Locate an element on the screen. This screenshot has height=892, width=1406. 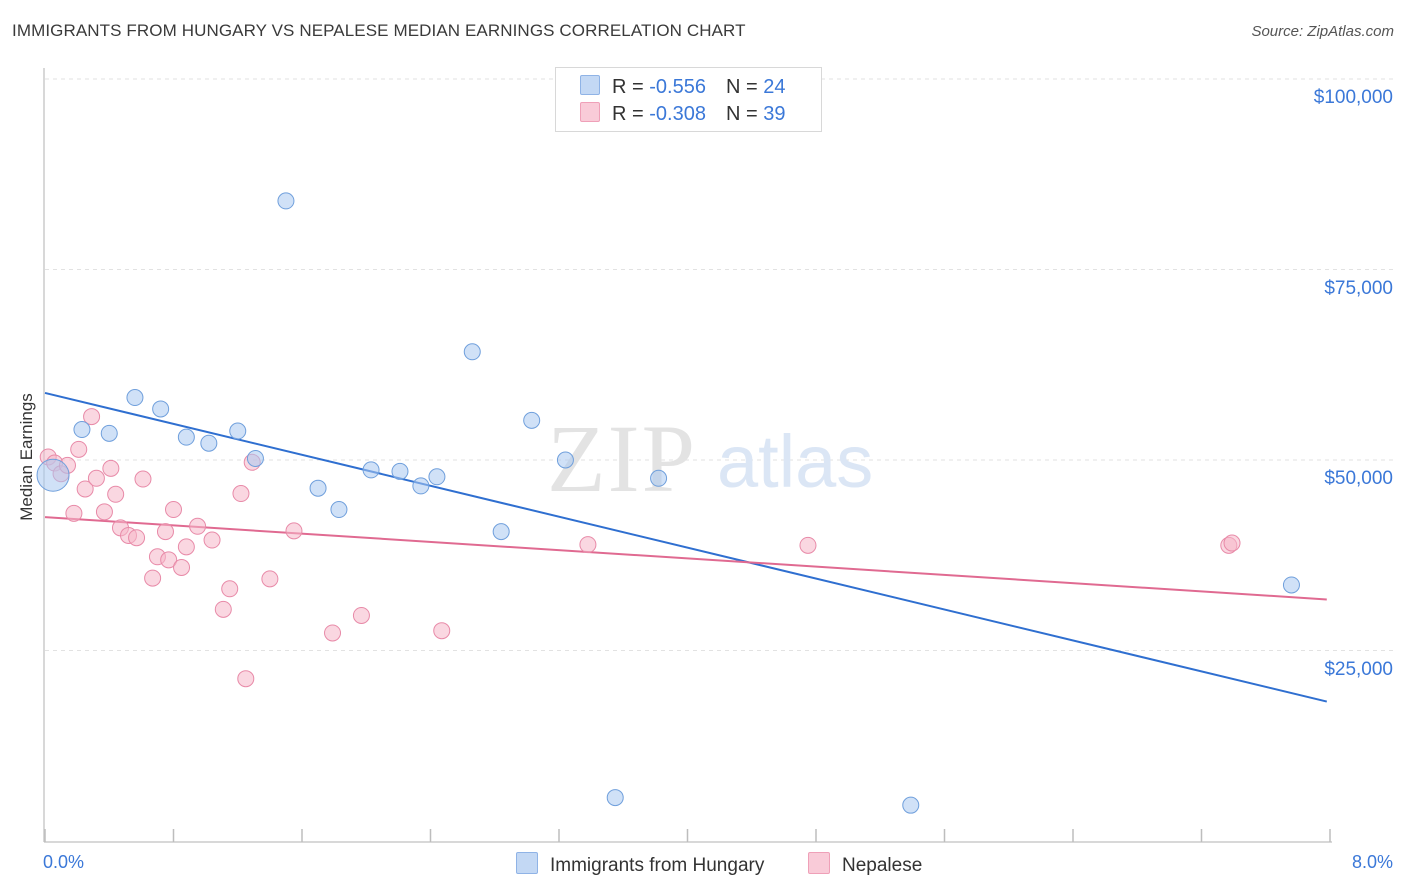
series-swatch-hungary is located at coordinates (527, 863).